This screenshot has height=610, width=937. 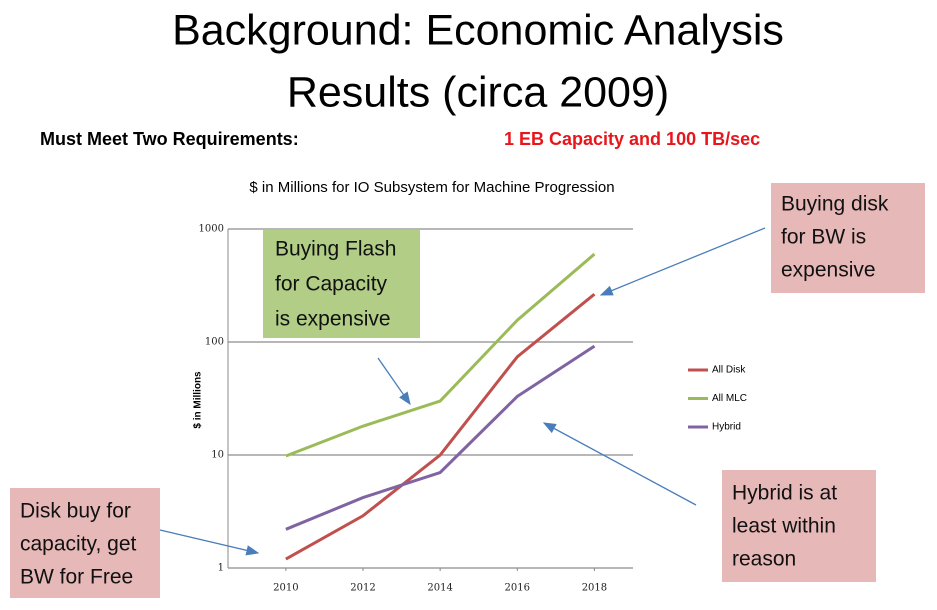 I want to click on callout-text: BW for Free, so click(x=76, y=577).